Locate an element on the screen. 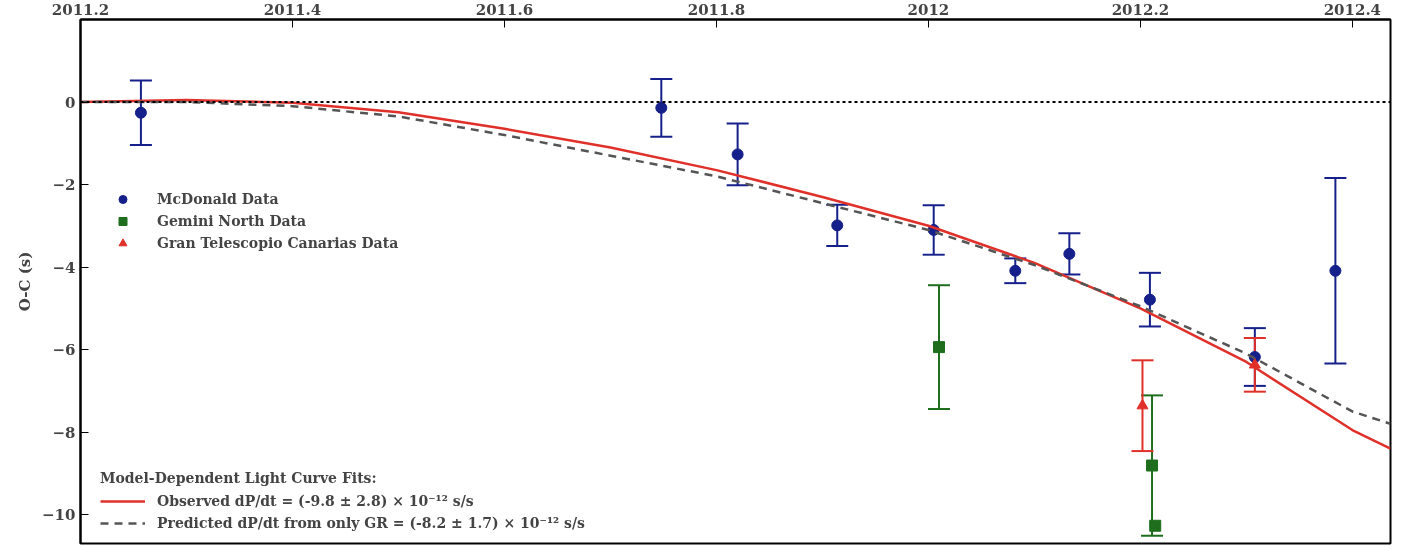 This screenshot has width=1416, height=550. legend-label: Gran Telescopio Canarias Data is located at coordinates (278, 243).